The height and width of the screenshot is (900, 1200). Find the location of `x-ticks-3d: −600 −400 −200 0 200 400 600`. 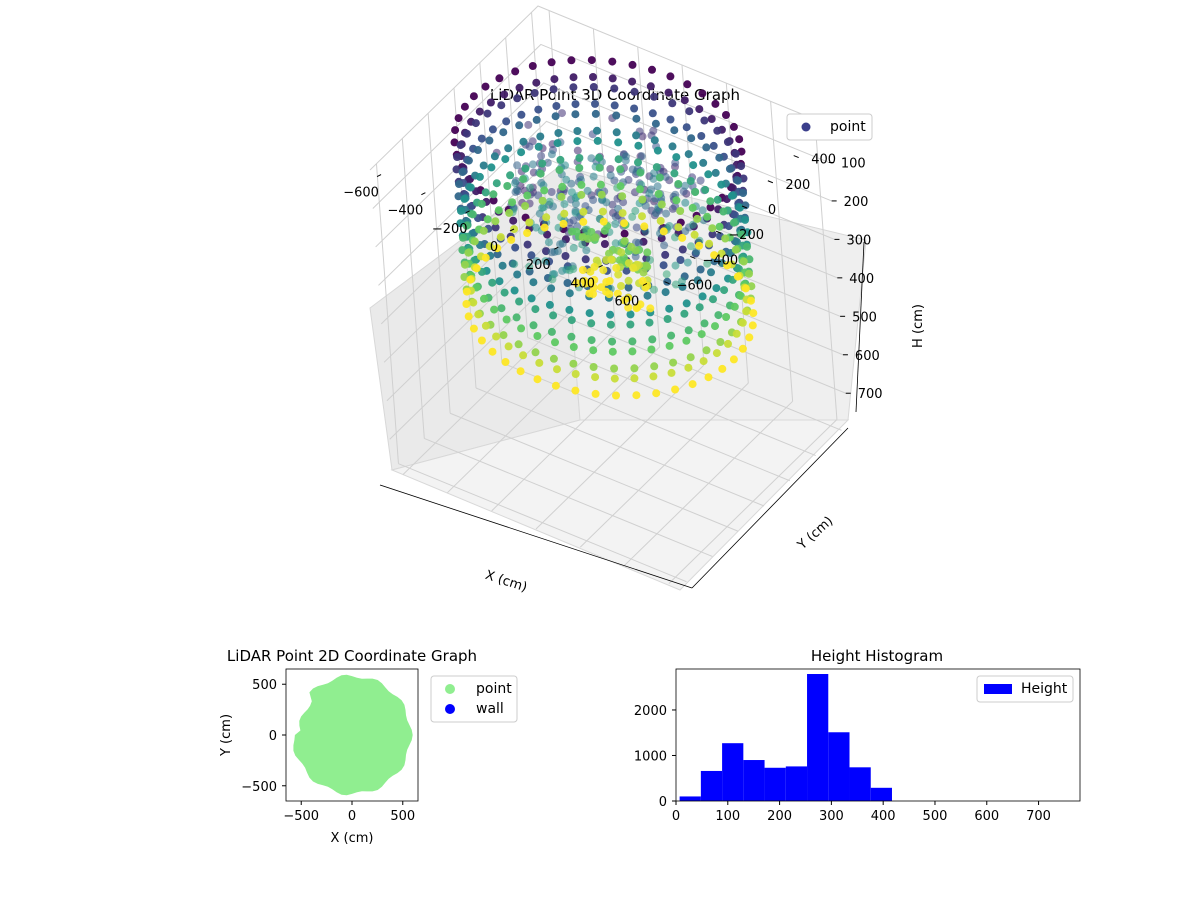

x-ticks-3d: −600 −400 −200 0 200 400 600 is located at coordinates (495, 241).